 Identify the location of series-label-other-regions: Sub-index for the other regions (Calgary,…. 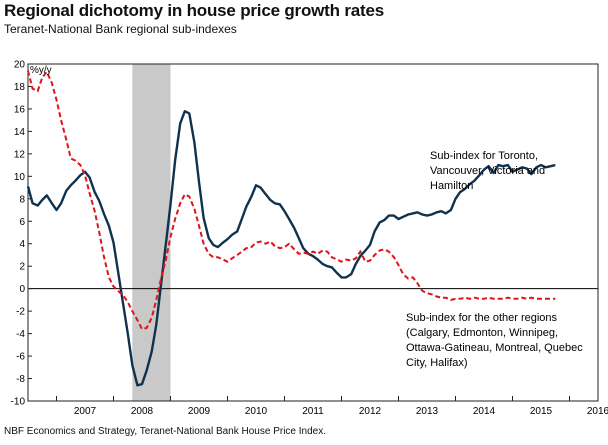
(494, 340).